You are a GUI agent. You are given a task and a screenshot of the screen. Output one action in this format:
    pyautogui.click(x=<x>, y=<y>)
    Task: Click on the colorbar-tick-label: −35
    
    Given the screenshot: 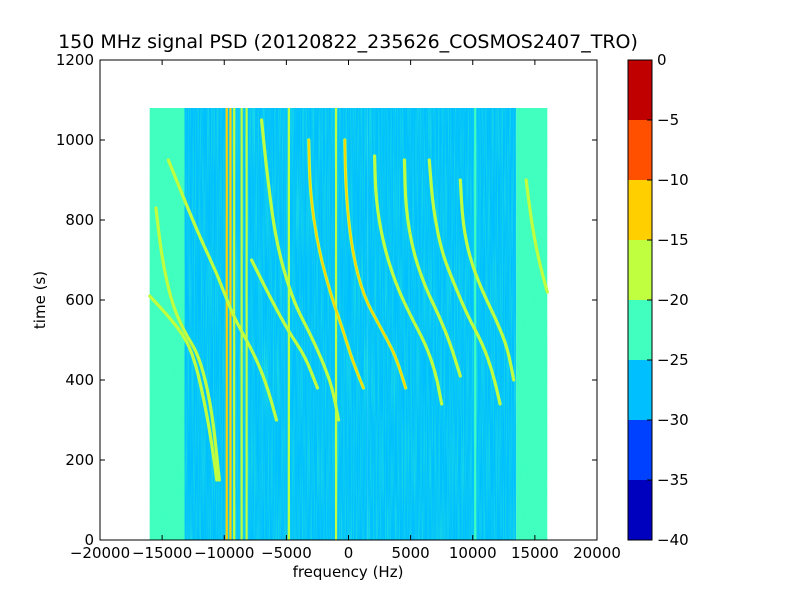 What is the action you would take?
    pyautogui.click(x=673, y=480)
    